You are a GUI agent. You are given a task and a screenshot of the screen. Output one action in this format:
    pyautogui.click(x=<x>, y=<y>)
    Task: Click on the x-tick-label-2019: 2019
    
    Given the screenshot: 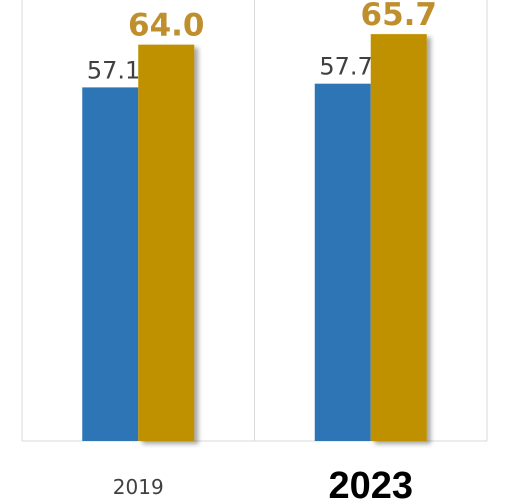 What is the action you would take?
    pyautogui.click(x=138, y=487)
    